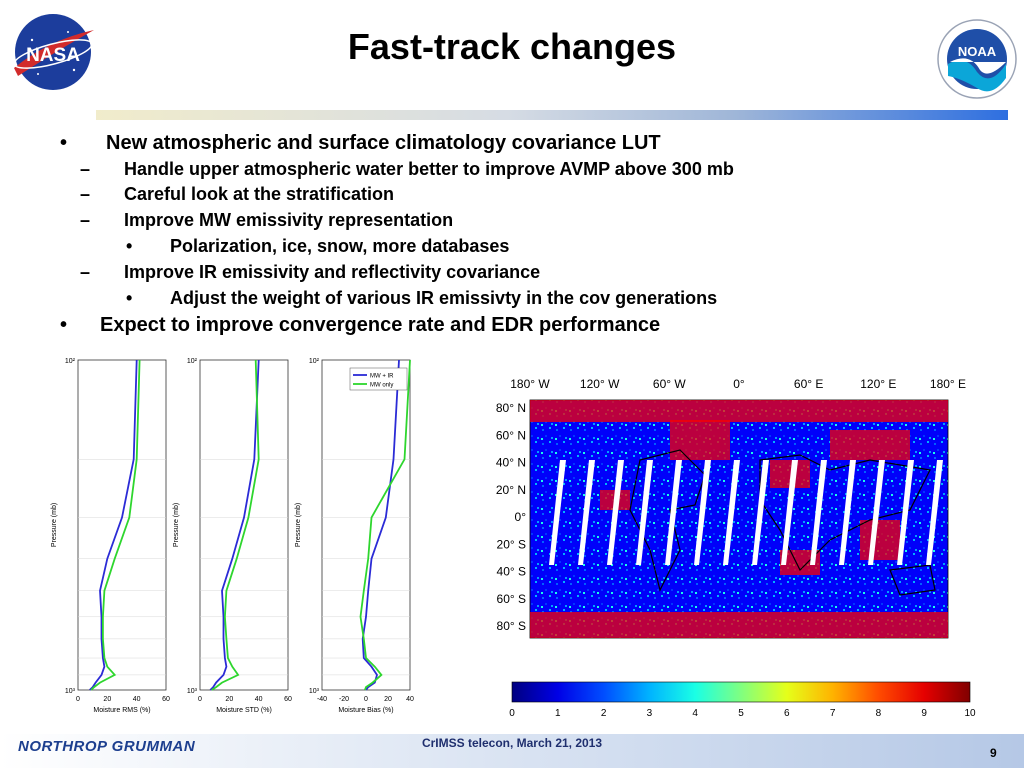 The height and width of the screenshot is (768, 1024). I want to click on chart-legend: MW + IR MW only, so click(378, 379).